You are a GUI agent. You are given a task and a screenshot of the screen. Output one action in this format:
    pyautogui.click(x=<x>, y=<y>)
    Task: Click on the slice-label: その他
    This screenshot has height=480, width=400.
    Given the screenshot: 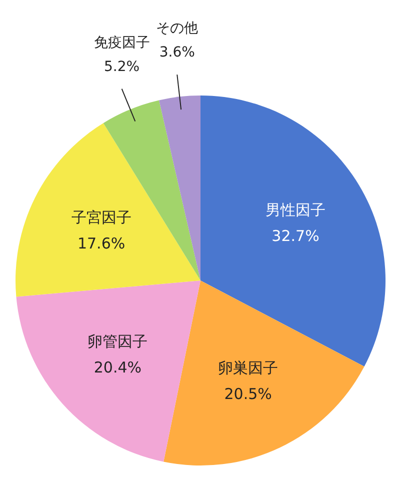 What is the action you would take?
    pyautogui.click(x=177, y=28)
    